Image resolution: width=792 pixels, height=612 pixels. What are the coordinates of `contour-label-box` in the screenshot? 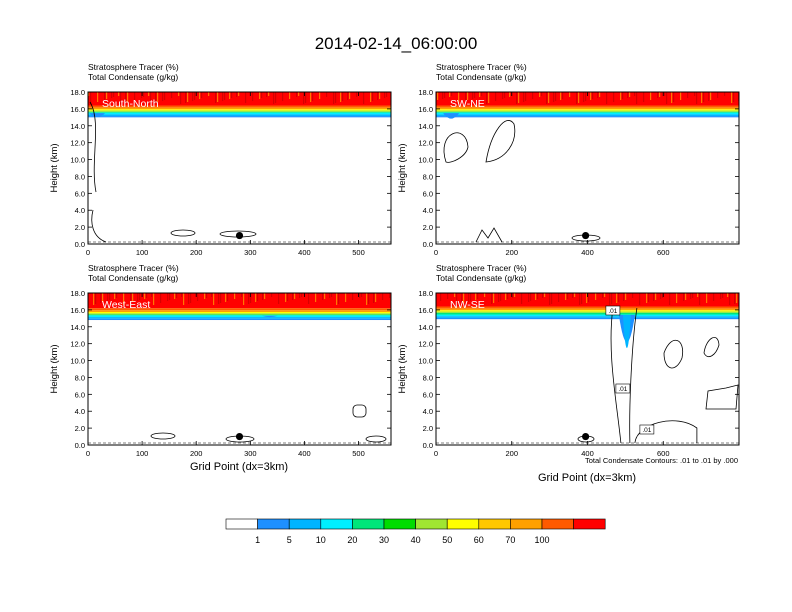 It's located at (623, 388).